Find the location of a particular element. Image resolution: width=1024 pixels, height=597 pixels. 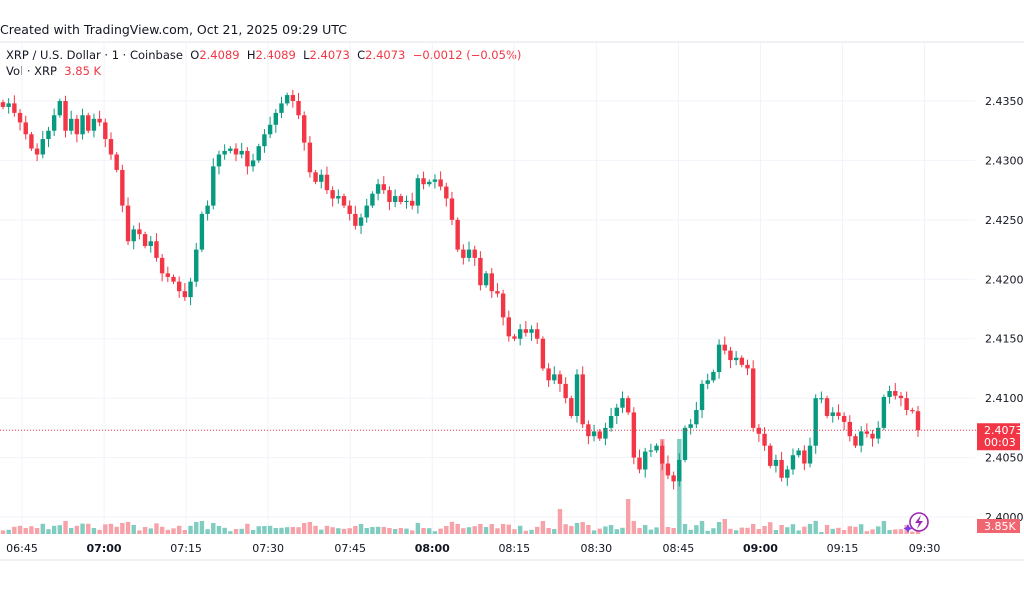

symbol-title: XRP / U.S. Dollar · 1 · Coinbase is located at coordinates (94, 55).